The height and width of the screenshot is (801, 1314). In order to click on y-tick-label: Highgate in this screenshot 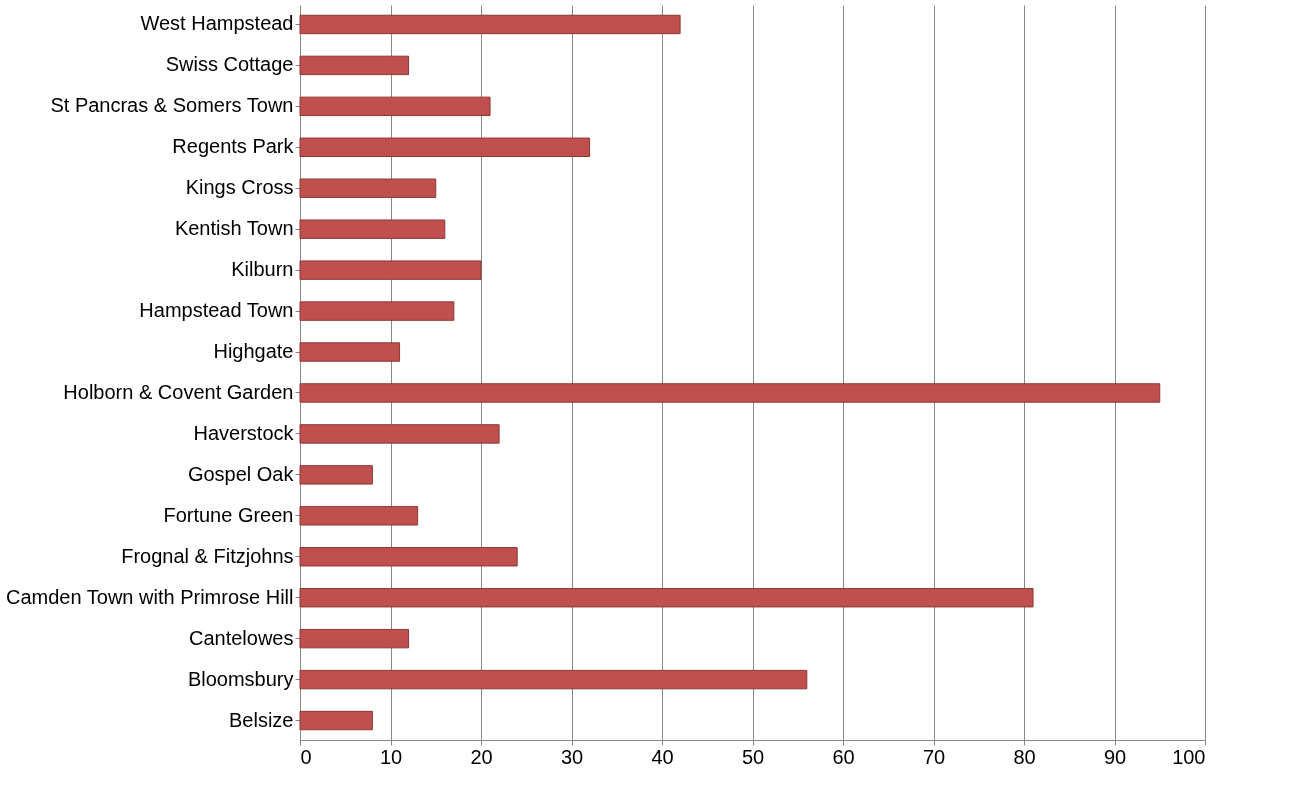, I will do `click(253, 351)`.